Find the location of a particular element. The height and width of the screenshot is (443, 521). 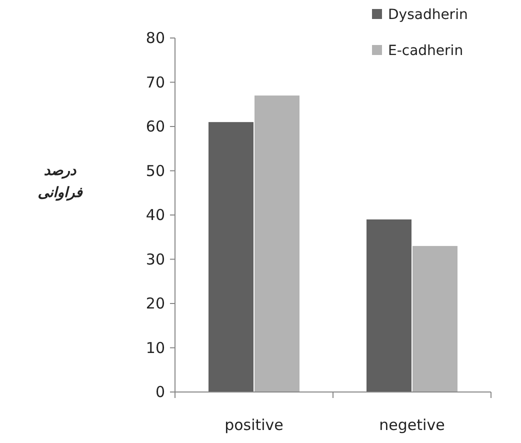

y-tick-label: 0 is located at coordinates (160, 392).